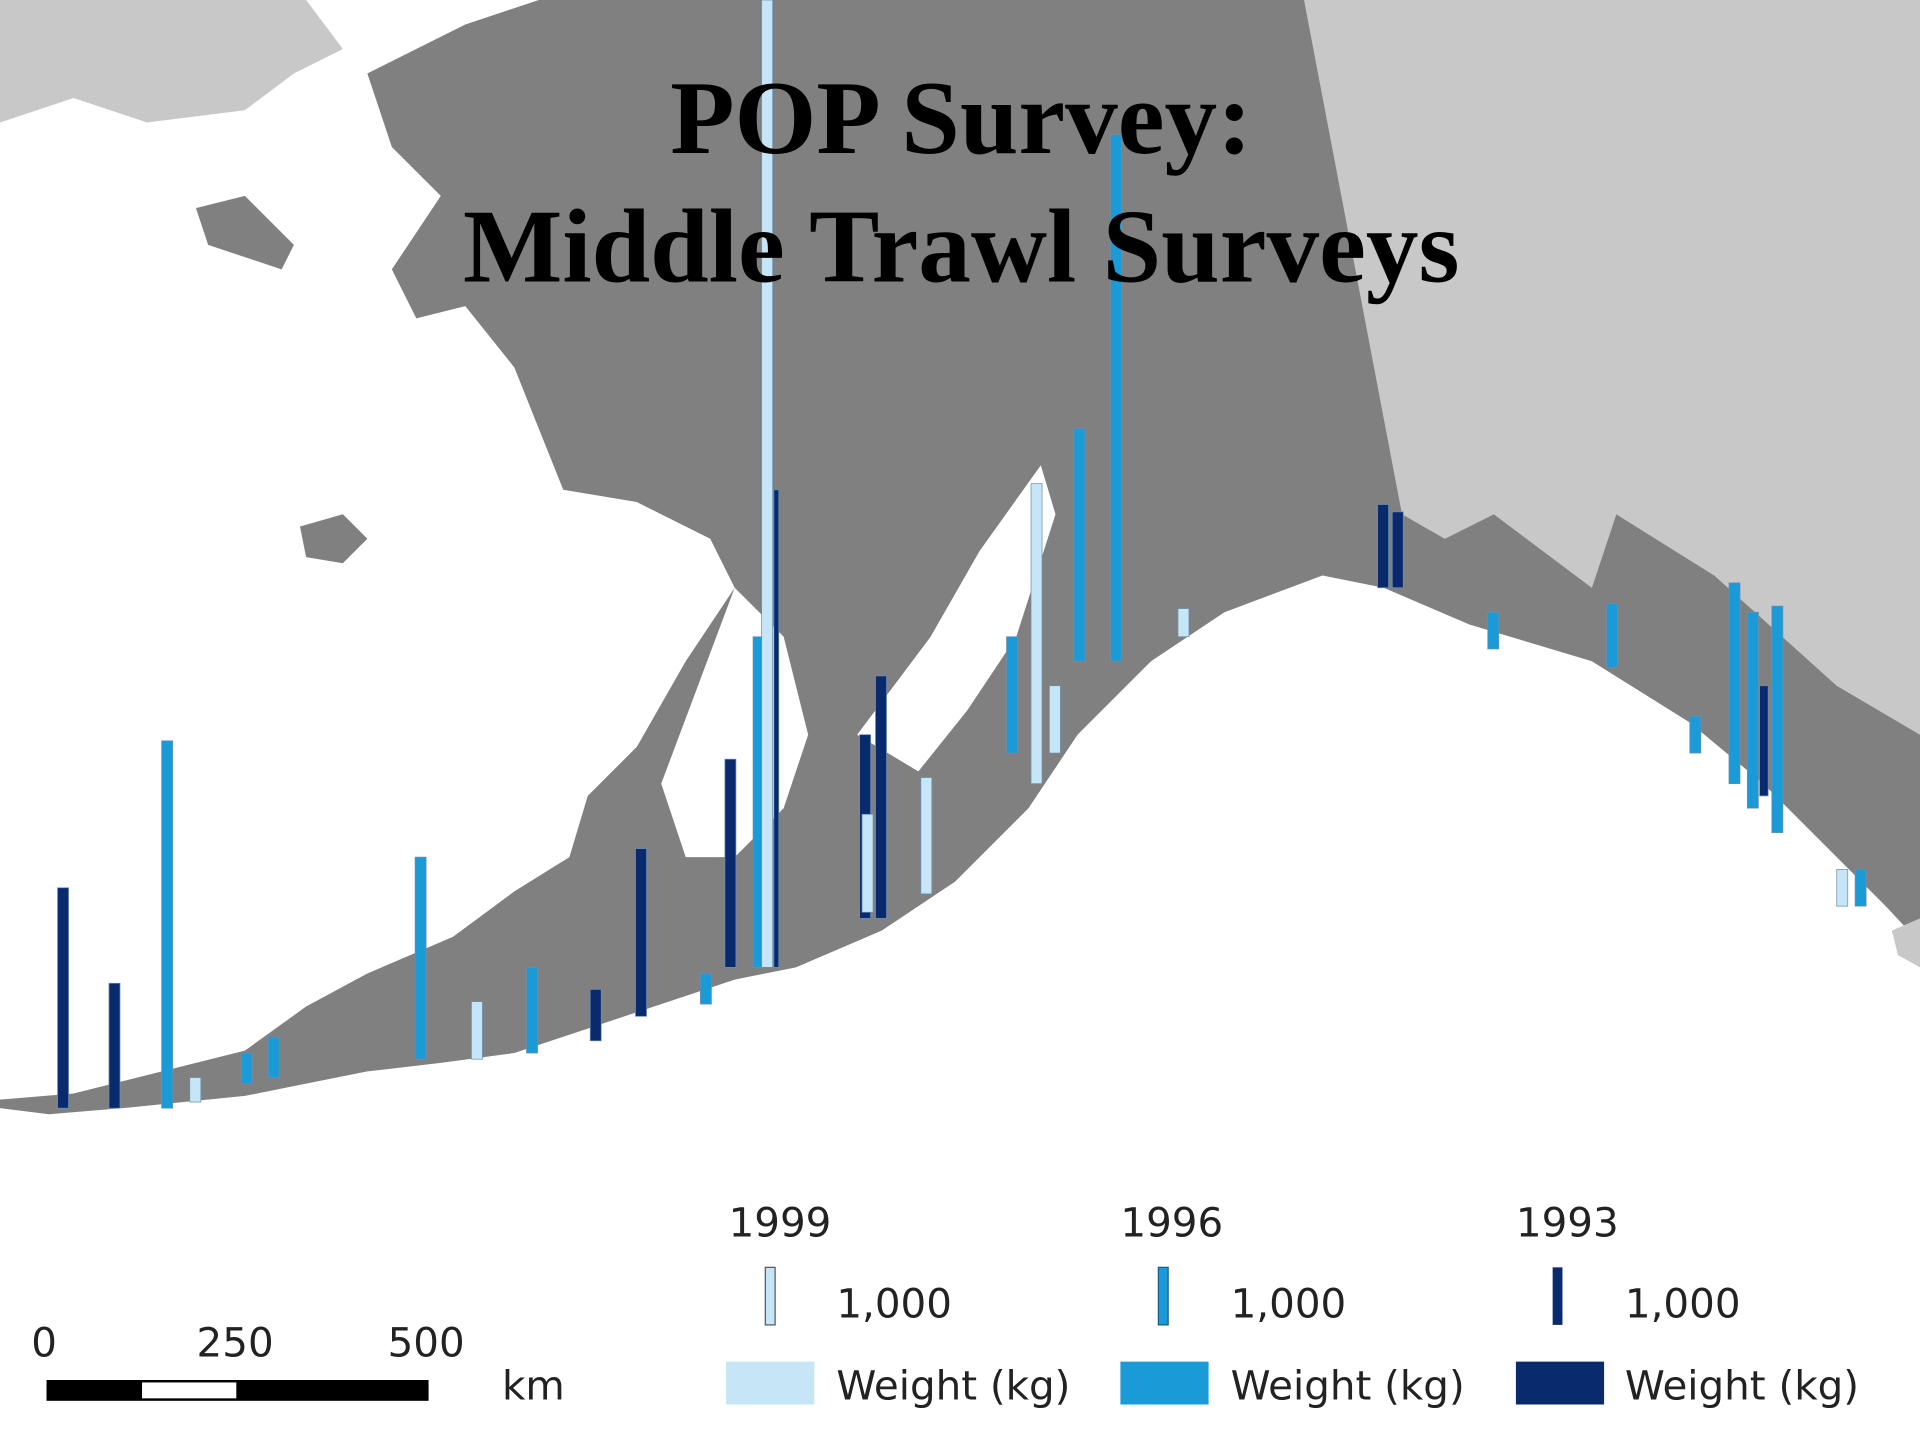  I want to click on scale-tick-label: 250, so click(235, 1343).